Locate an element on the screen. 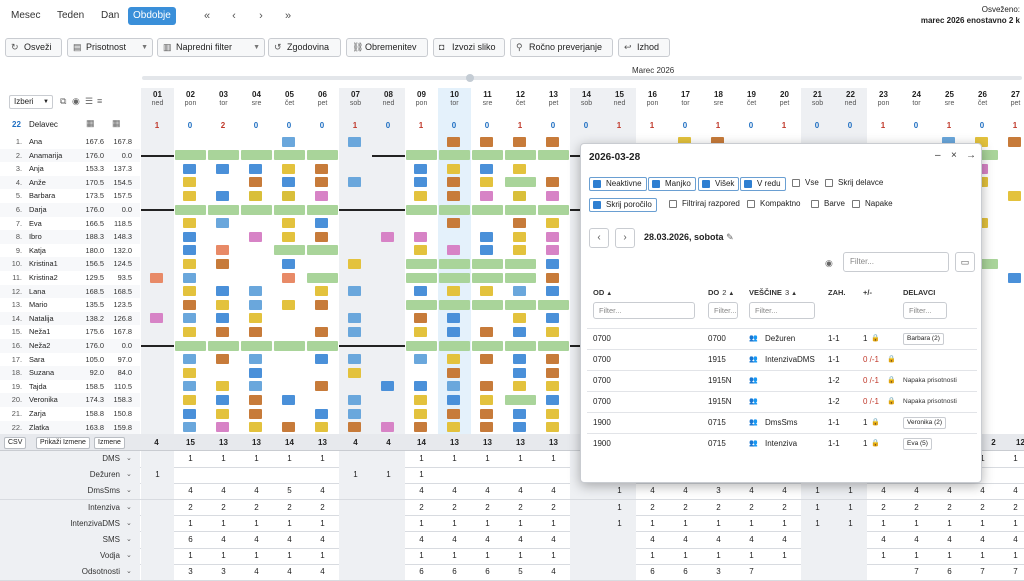 The image size is (1024, 581). calendar-icon: ▦ is located at coordinates (90, 123).